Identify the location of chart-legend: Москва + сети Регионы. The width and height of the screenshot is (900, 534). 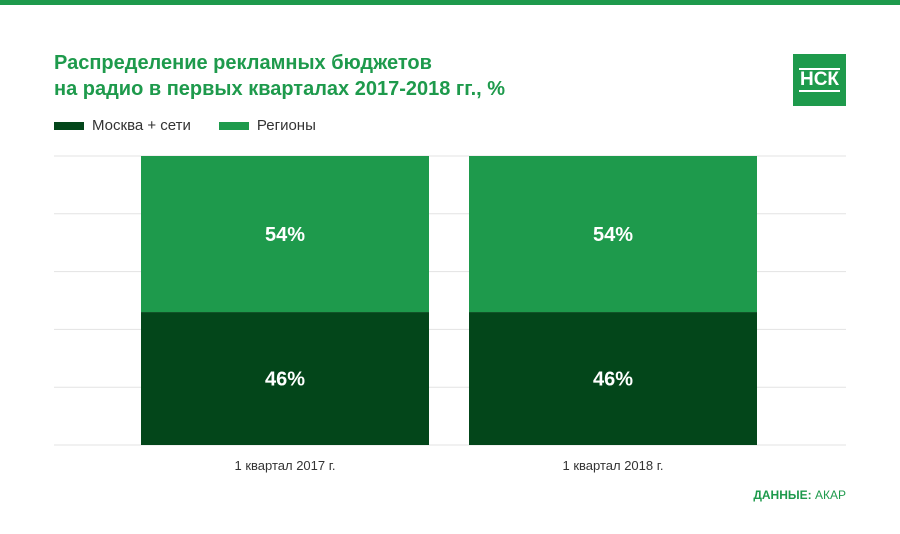
(199, 125).